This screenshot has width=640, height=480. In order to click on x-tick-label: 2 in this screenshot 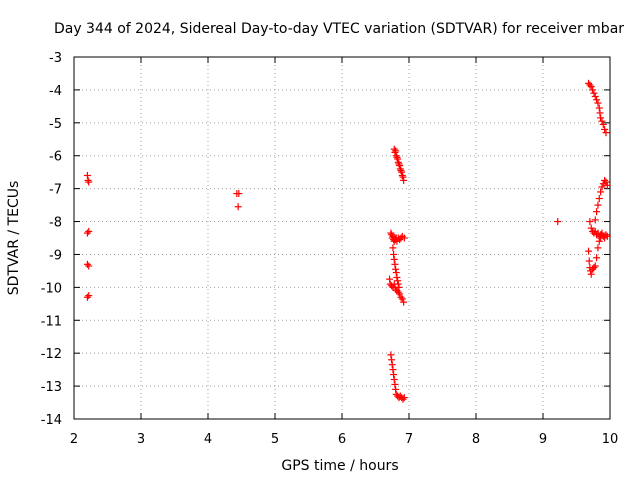, I will do `click(74, 439)`.